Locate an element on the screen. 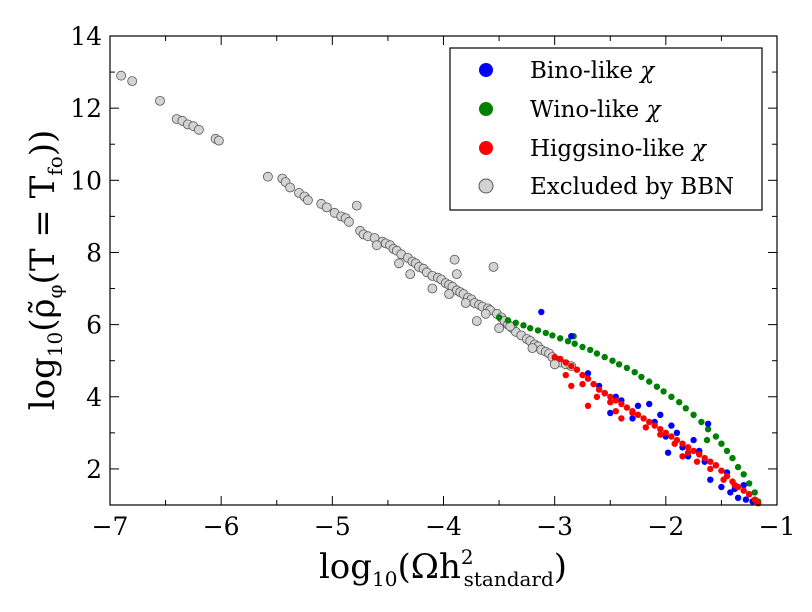 The height and width of the screenshot is (612, 812). legend-label-bbn: Excluded by BBN is located at coordinates (632, 187).